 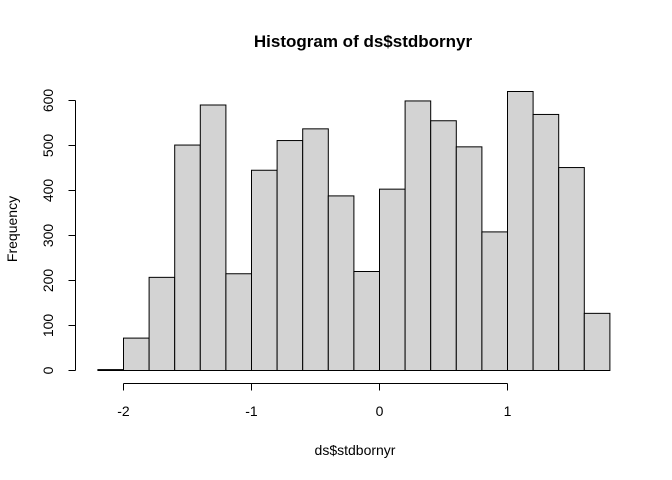 I want to click on y-tick-label: 100, so click(x=48, y=326).